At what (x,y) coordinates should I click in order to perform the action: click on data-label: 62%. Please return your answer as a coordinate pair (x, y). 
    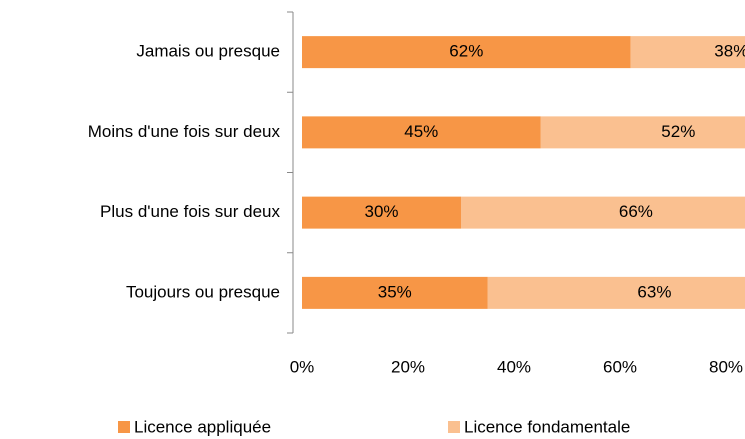
    Looking at the image, I should click on (466, 51).